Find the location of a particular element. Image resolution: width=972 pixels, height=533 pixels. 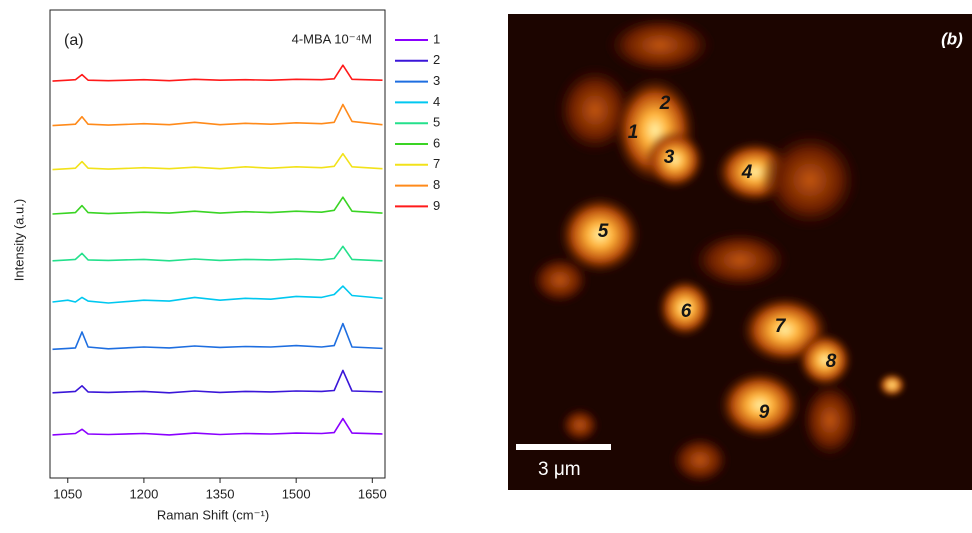

annotation: 4-MBA 10⁻⁴M is located at coordinates (332, 38).